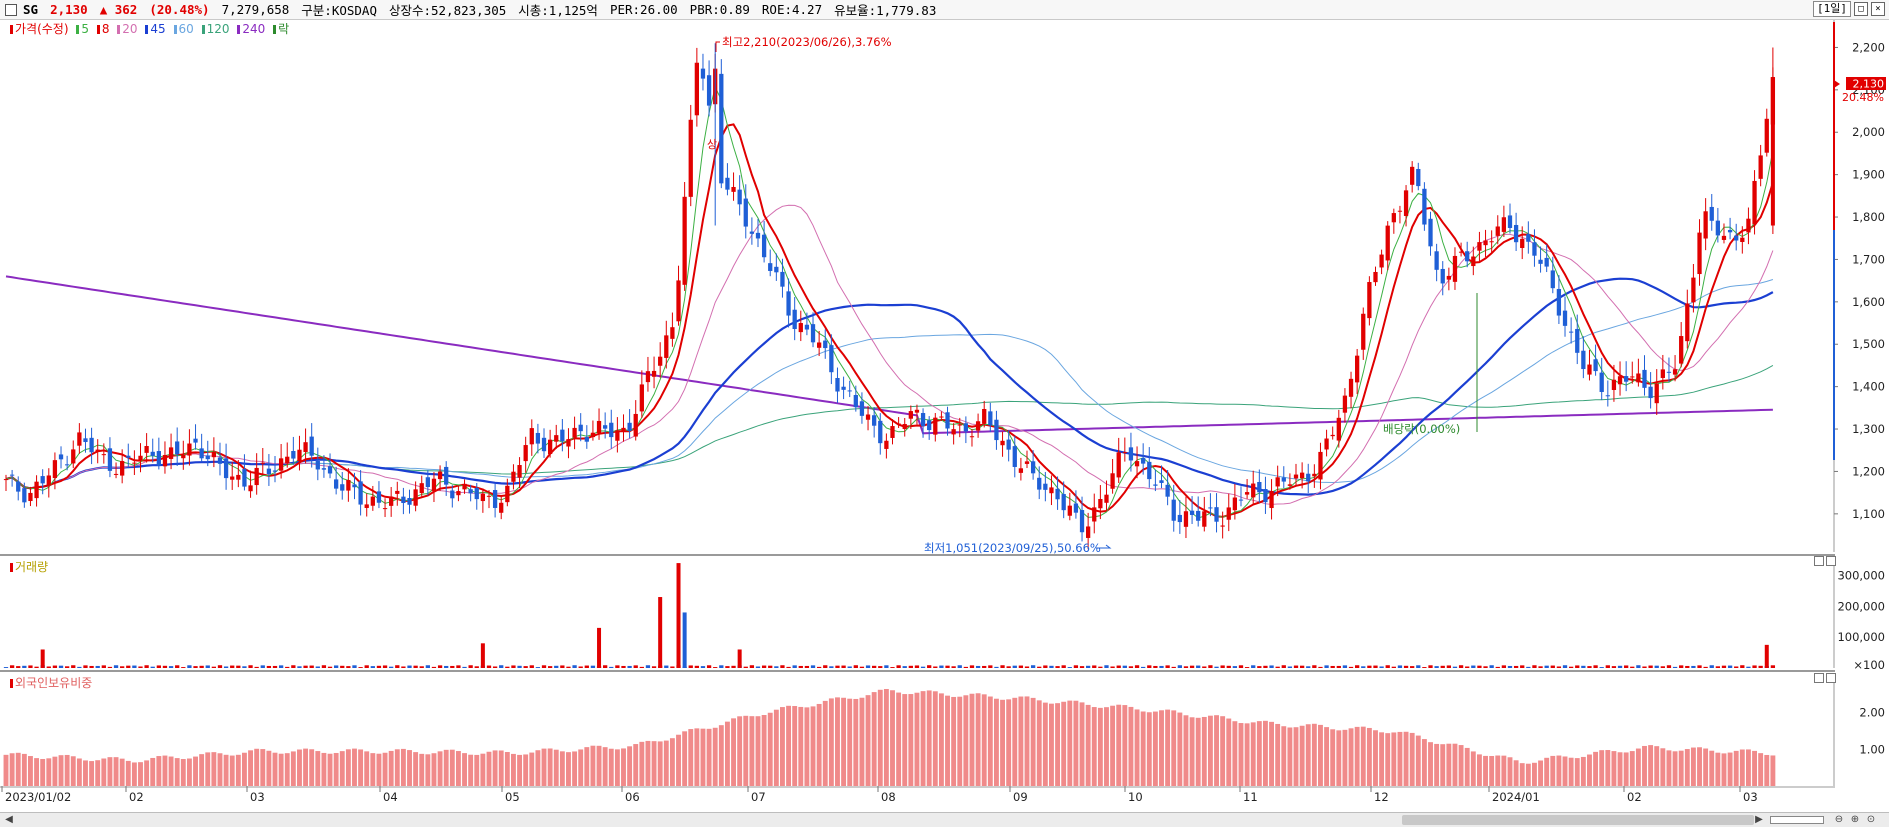 This screenshot has height=827, width=1889. Describe the element at coordinates (1878, 9) in the screenshot. I see `close-icon: ×` at that location.